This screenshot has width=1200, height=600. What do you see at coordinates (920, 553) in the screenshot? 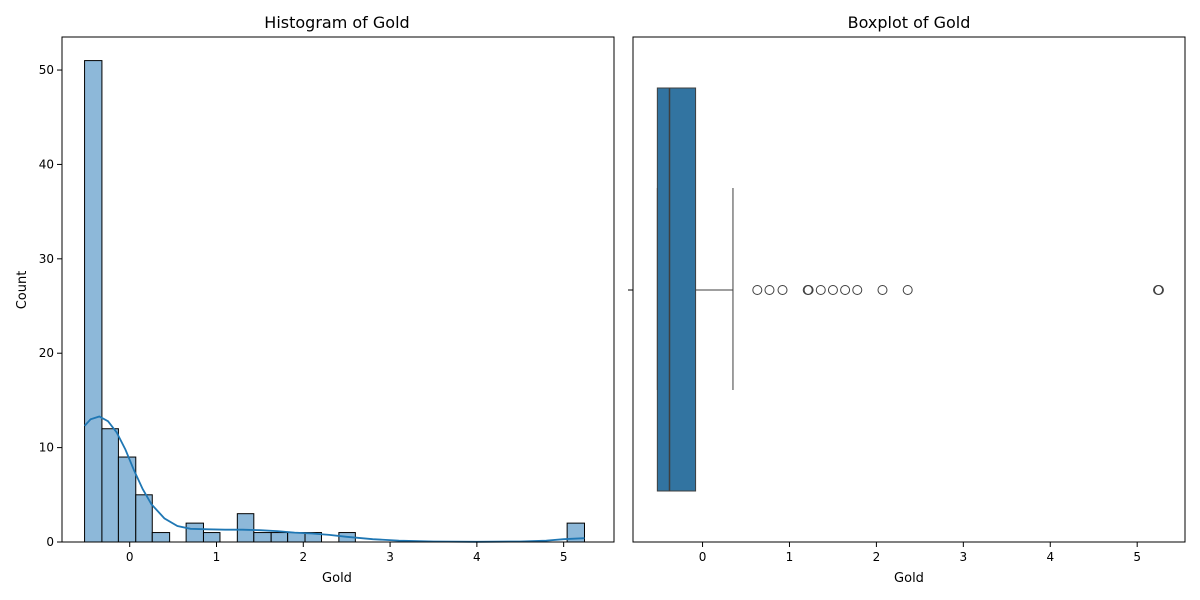
I see `boxplot-x-ticks: 0 1 2 3 4 5` at bounding box center [920, 553].